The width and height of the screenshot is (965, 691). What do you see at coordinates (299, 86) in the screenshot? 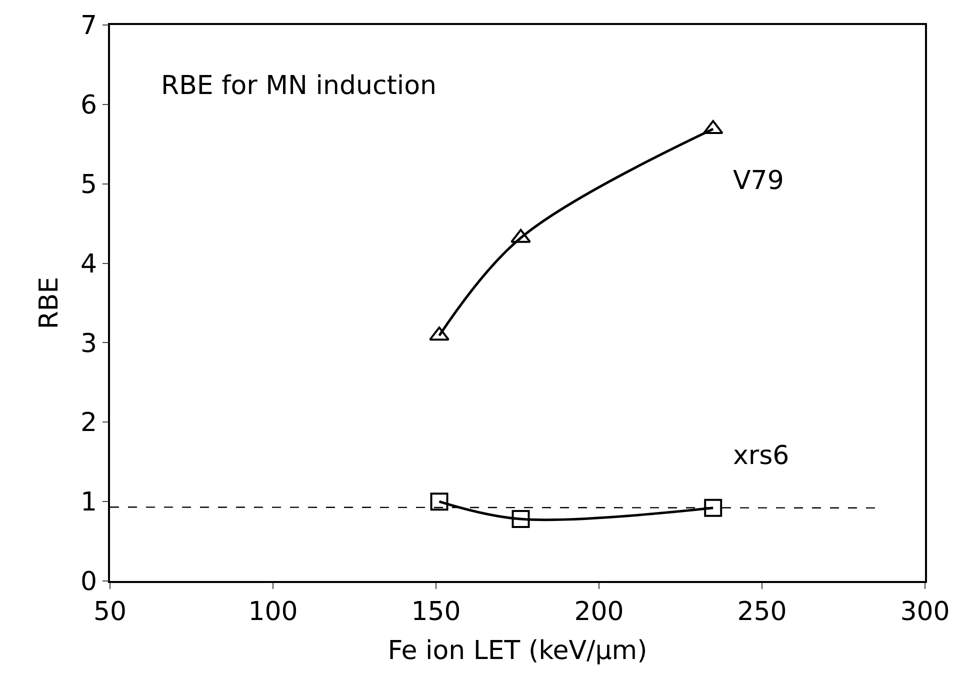
I see `annotation: RBE for MN induction` at bounding box center [299, 86].